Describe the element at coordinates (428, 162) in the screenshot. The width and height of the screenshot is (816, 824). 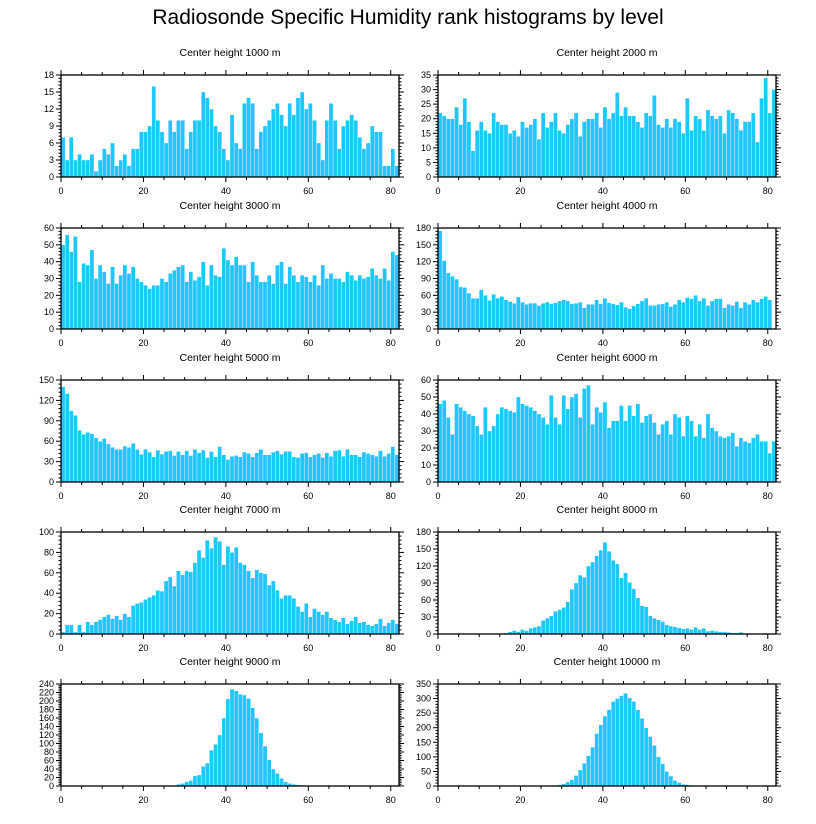
I see `y-tick-label: 5` at that location.